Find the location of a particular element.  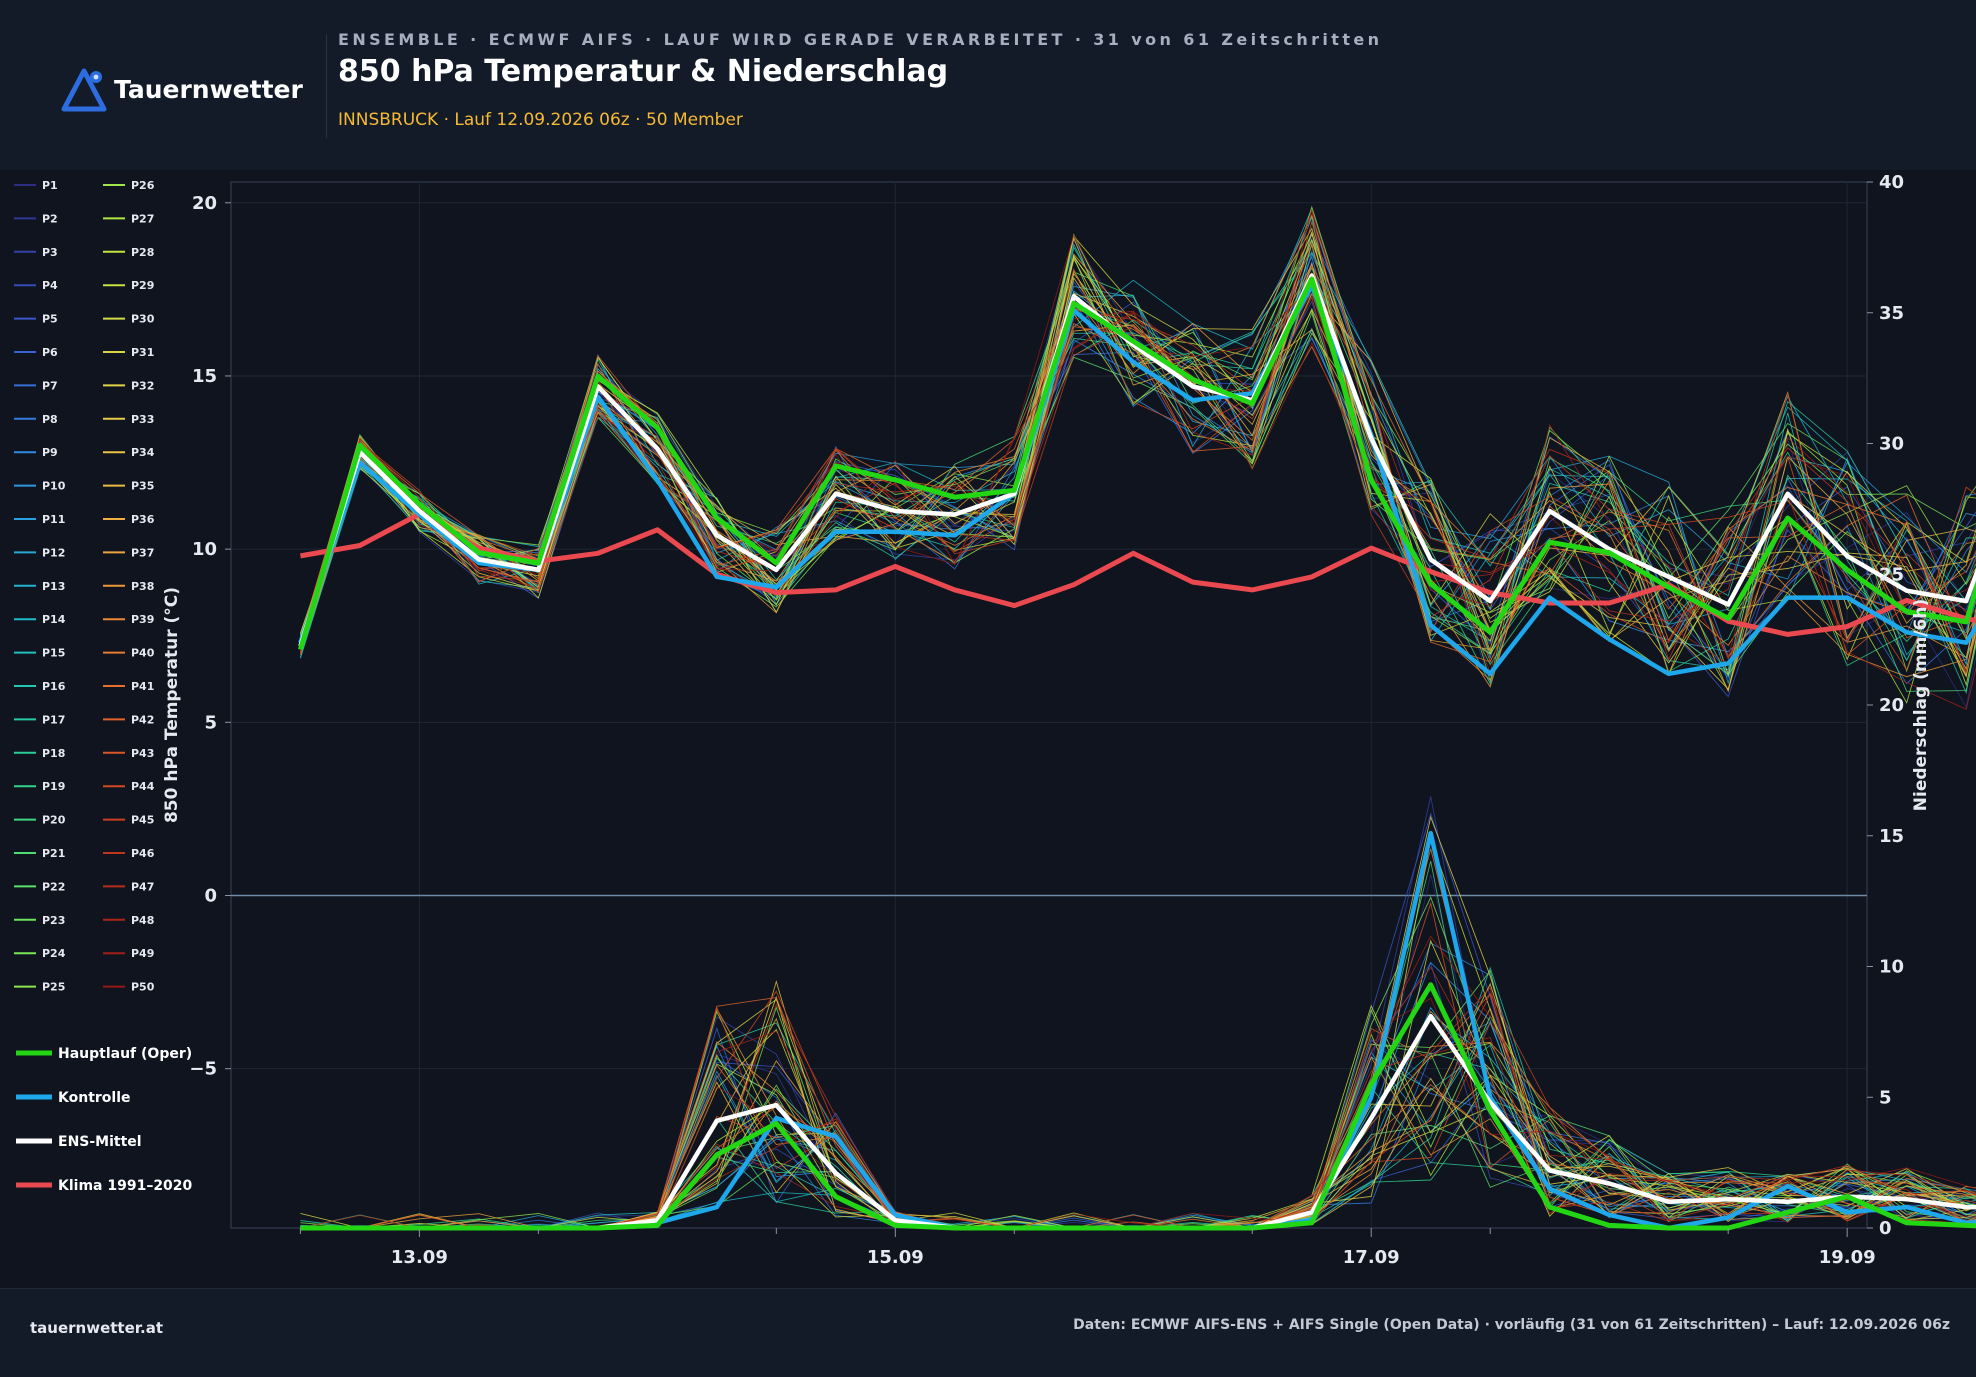

klima-line is located at coordinates (1137, 574).